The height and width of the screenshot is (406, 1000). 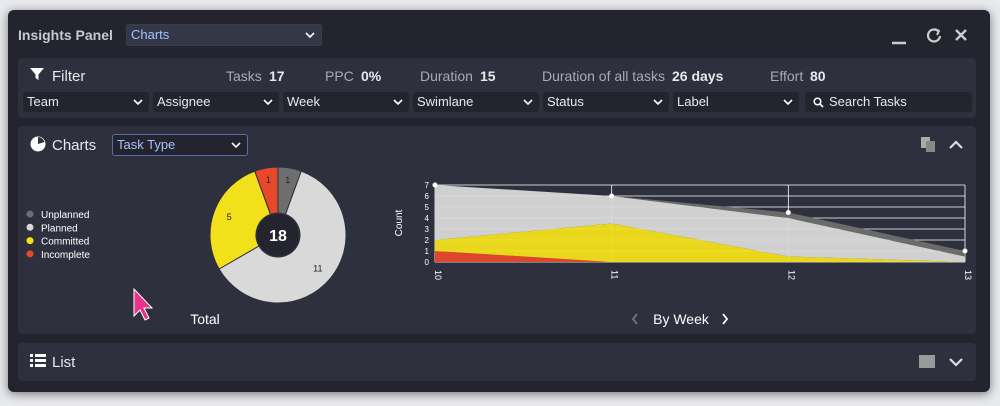 I want to click on copy, so click(x=925, y=142).